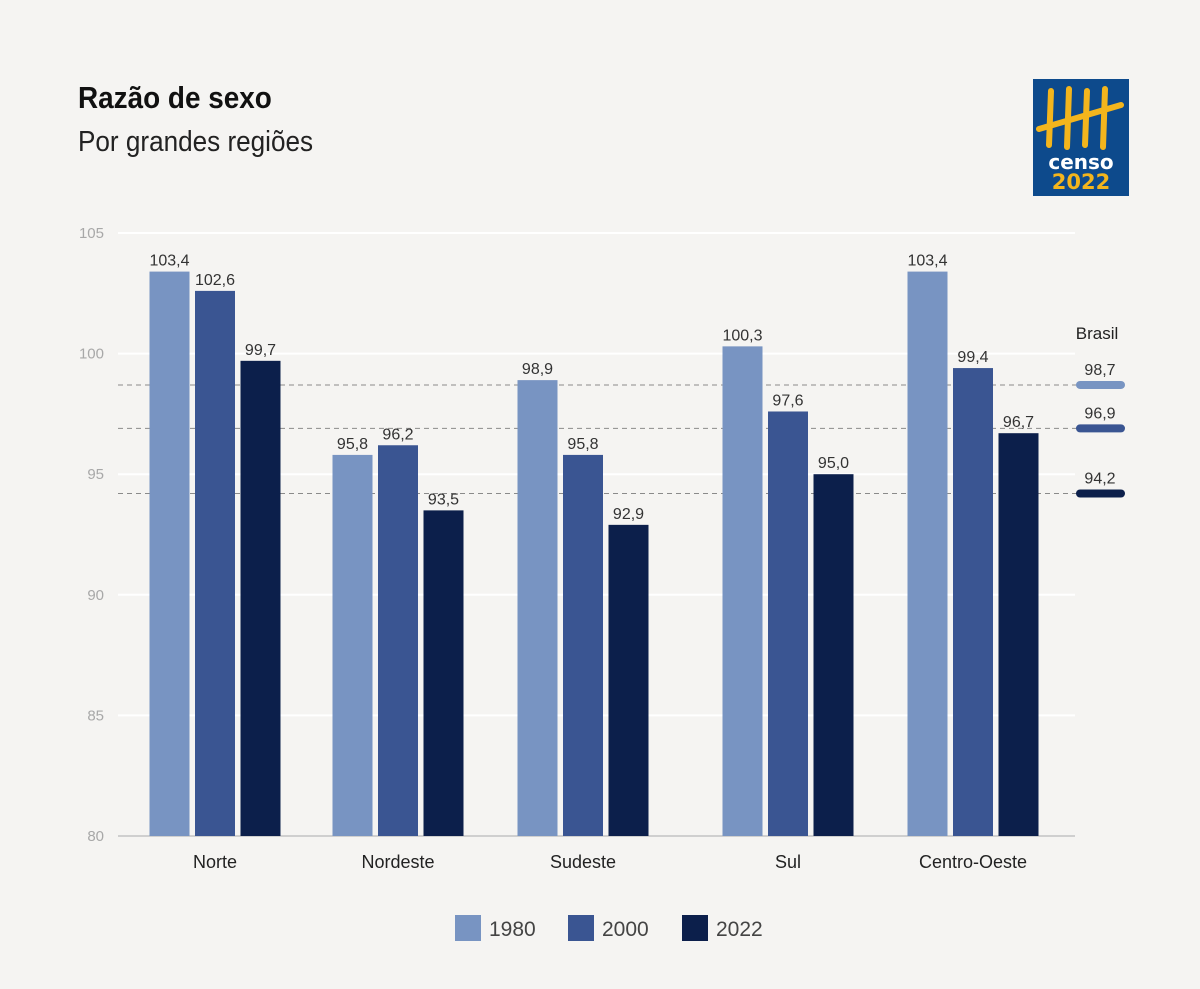  Describe the element at coordinates (833, 463) in the screenshot. I see `data-label: 95,0` at that location.